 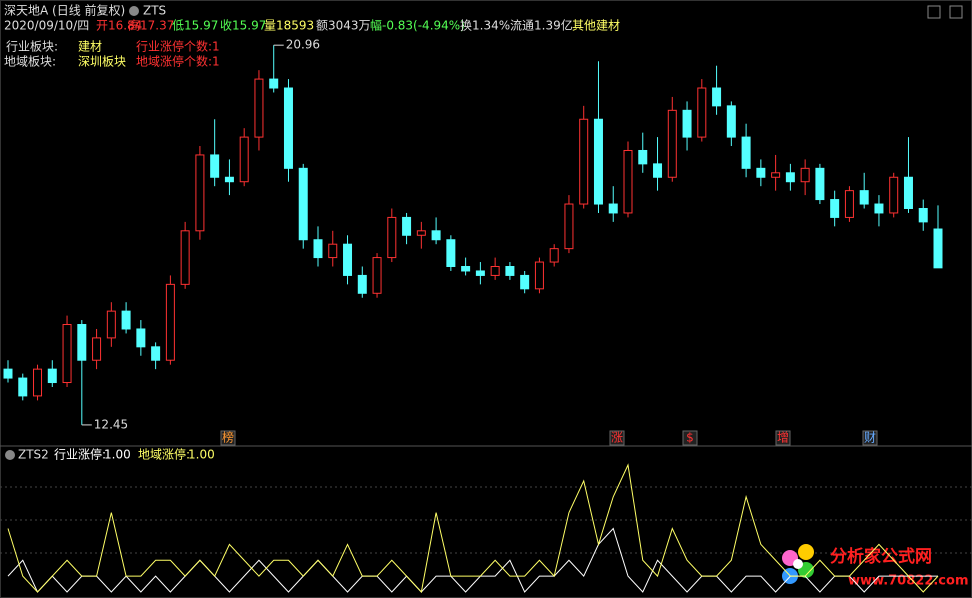 I want to click on event-label: 涨, so click(x=617, y=437).